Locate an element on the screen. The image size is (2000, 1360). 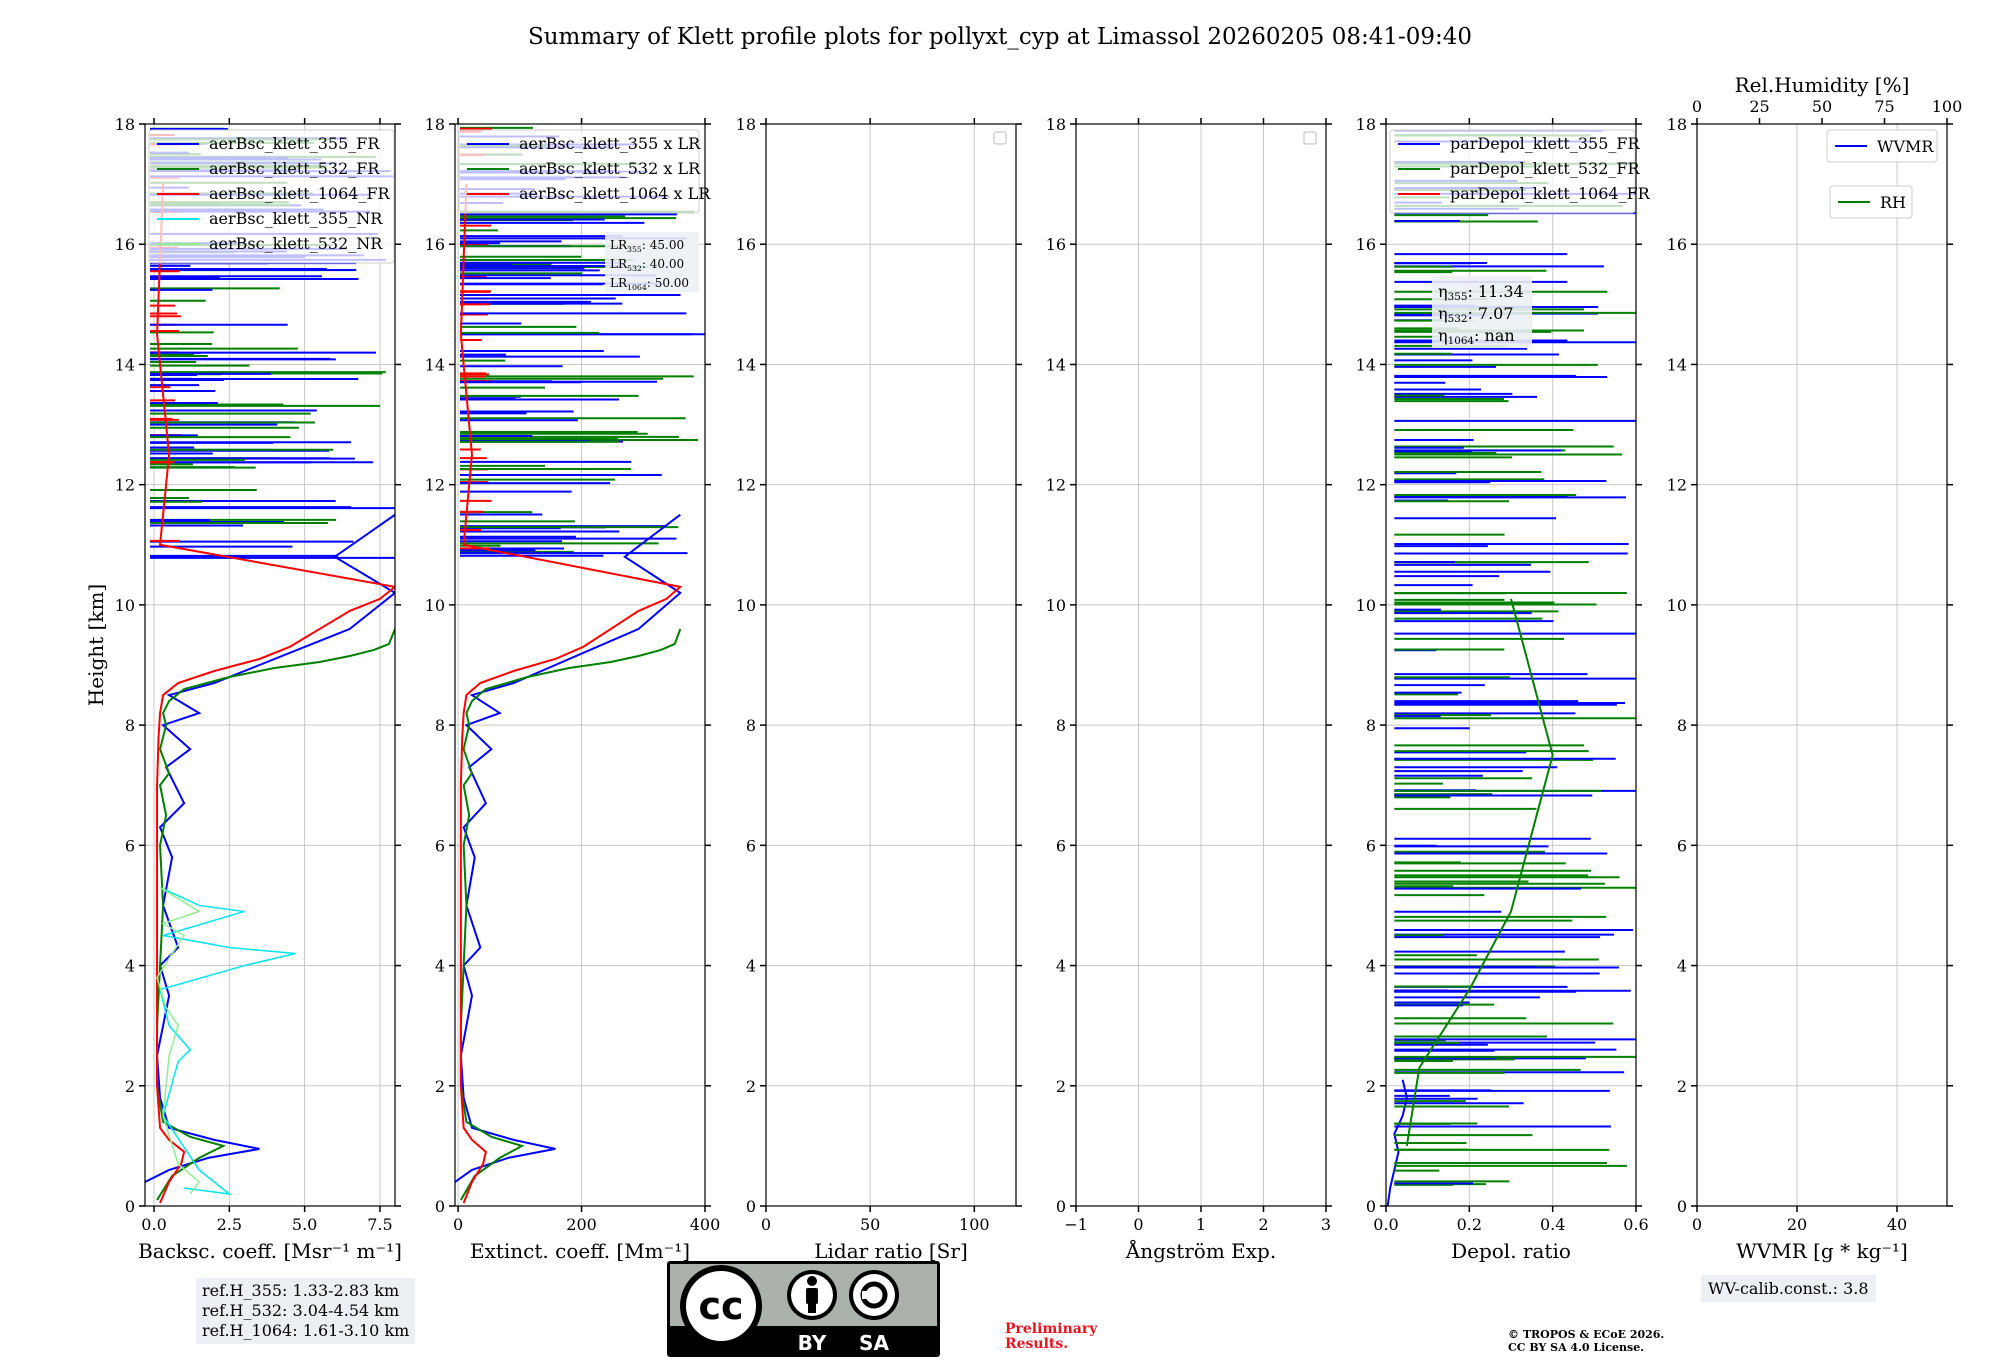
x-tick-label: 0.2 is located at coordinates (1469, 1224).